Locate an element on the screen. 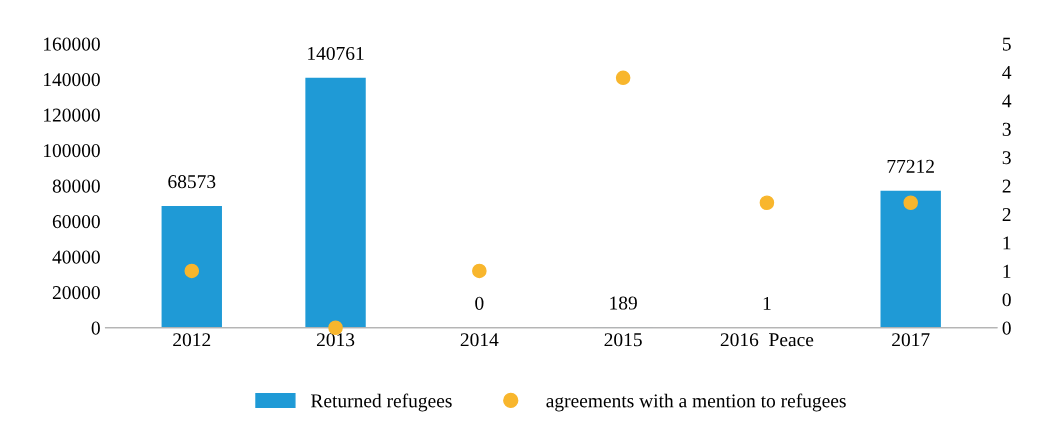 The width and height of the screenshot is (1055, 437). x-tick-label: 2013 is located at coordinates (335, 340).